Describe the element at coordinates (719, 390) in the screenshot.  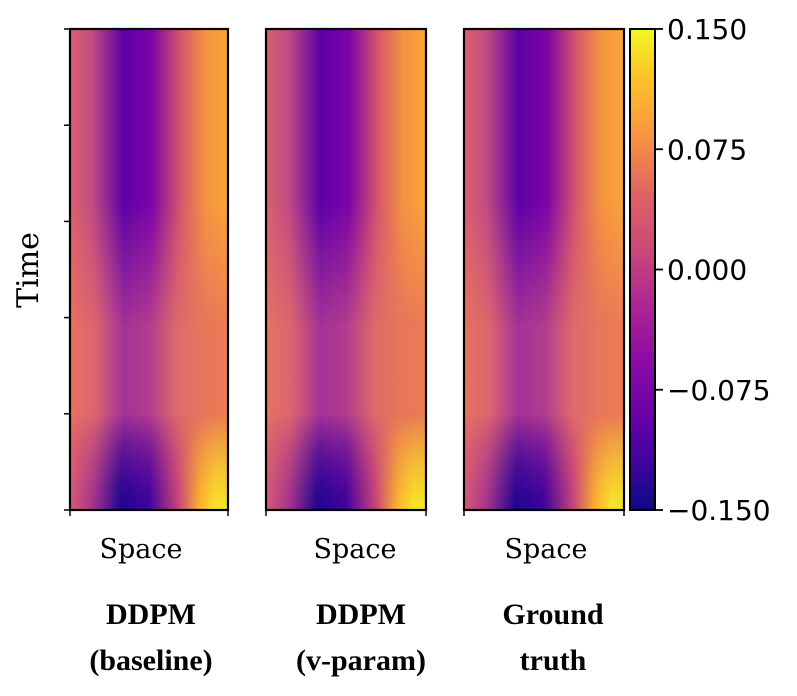
I see `colorbar-tick-label: −0.075` at that location.